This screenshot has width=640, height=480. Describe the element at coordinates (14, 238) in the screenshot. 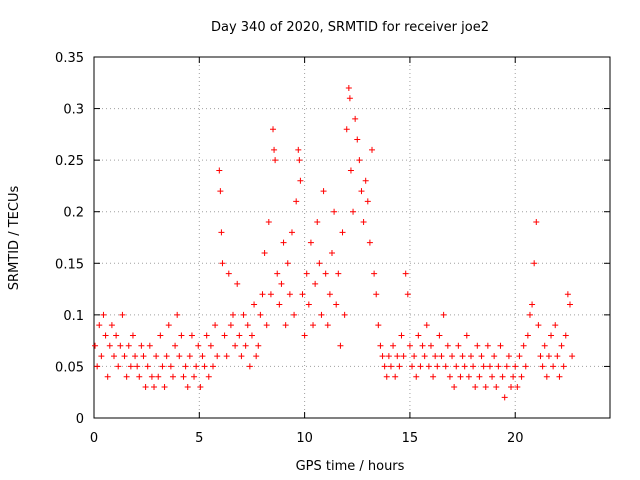

I see `y-axis-label: SRMTID / TECUs` at that location.